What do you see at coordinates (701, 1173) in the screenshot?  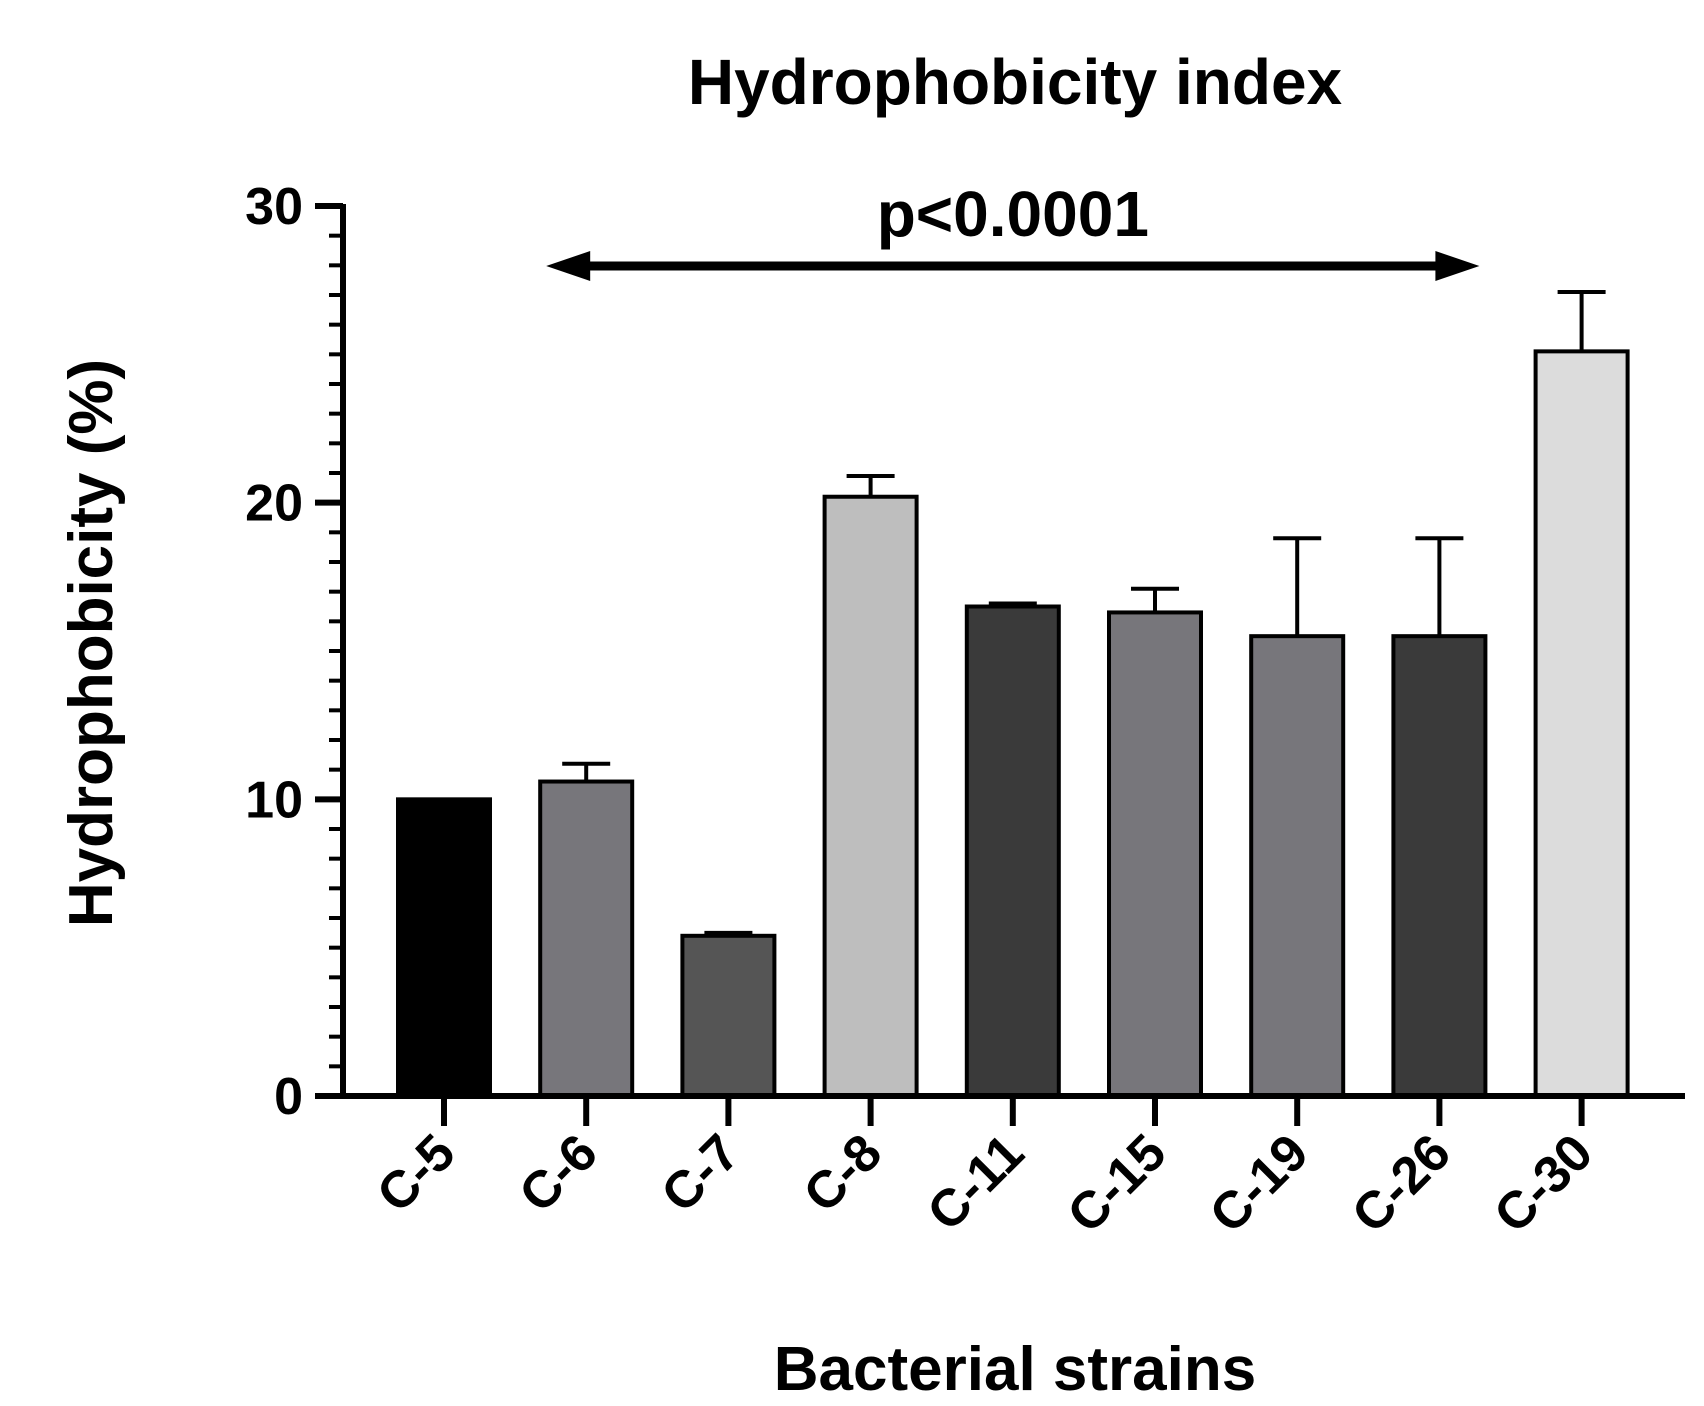 I see `x-tick-label-c-7: C-7` at bounding box center [701, 1173].